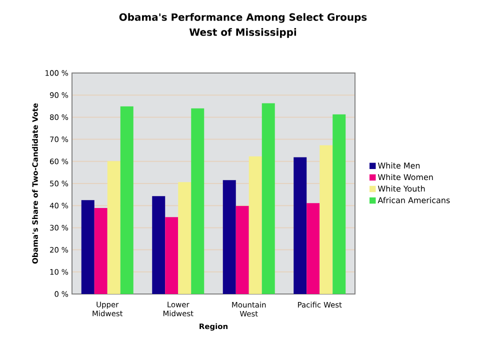  What do you see at coordinates (243, 18) in the screenshot?
I see `chart-title: Obama's Performance Among Select Groups` at bounding box center [243, 18].